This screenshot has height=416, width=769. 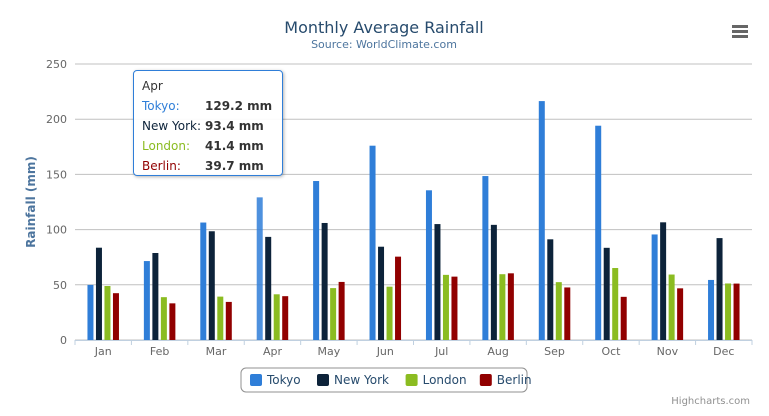 I want to click on legend-item: London, so click(x=445, y=380).